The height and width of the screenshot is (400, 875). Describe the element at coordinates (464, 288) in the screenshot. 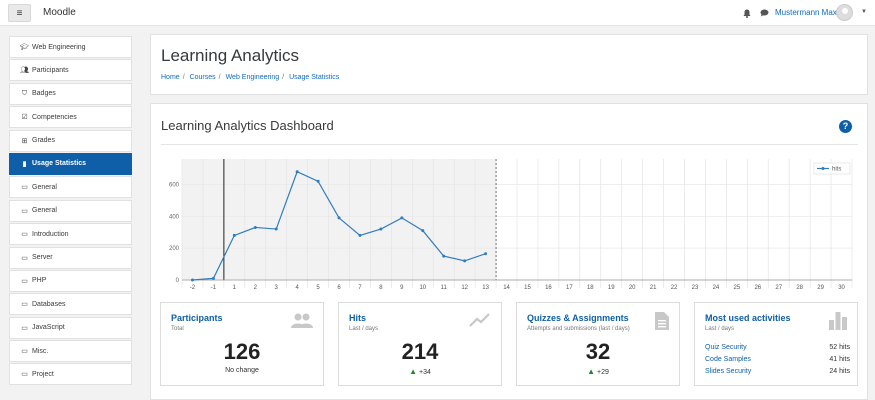

I see `x-tick-label: 12` at that location.